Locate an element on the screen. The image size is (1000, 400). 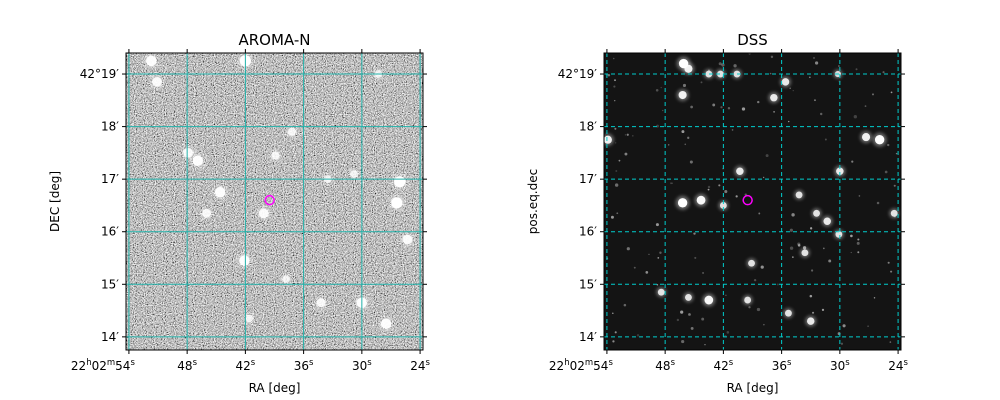
x-tick-label: 42s is located at coordinates (246, 365).